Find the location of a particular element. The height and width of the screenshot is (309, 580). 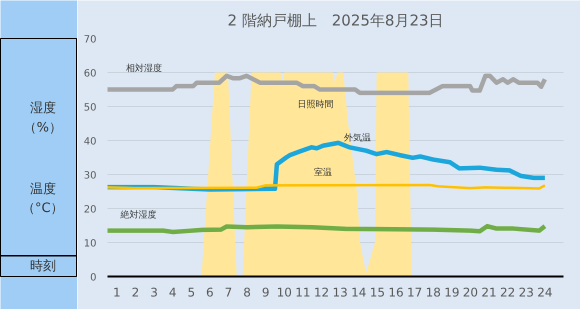

text: 温度 is located at coordinates (43, 188).